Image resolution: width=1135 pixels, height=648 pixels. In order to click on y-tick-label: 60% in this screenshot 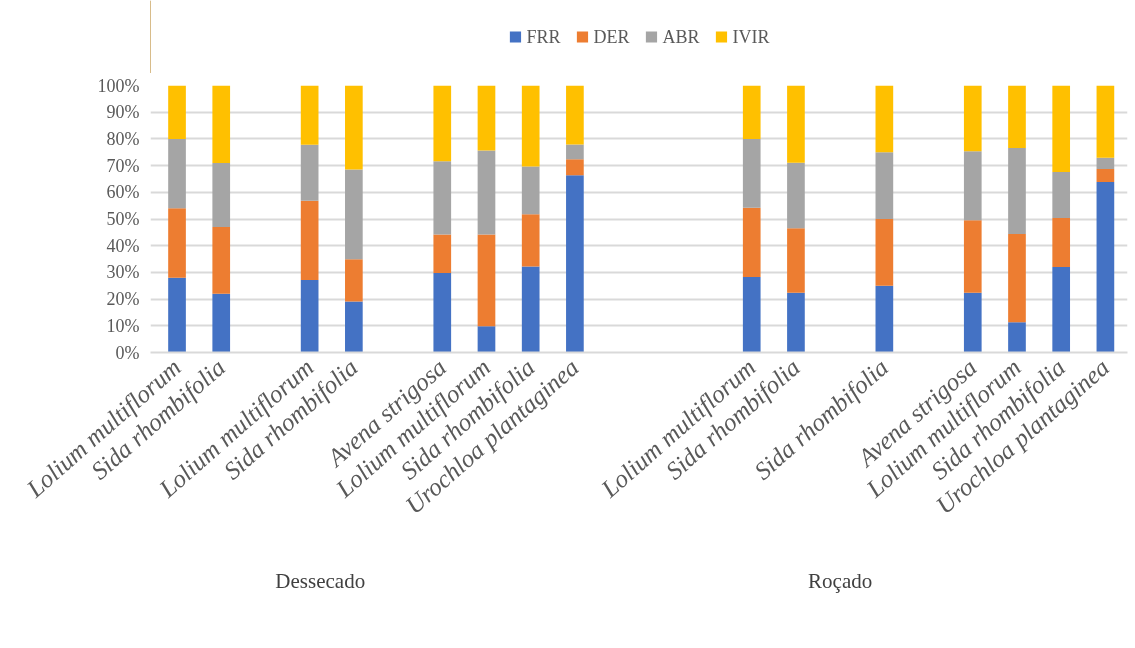, I will do `click(123, 192)`.